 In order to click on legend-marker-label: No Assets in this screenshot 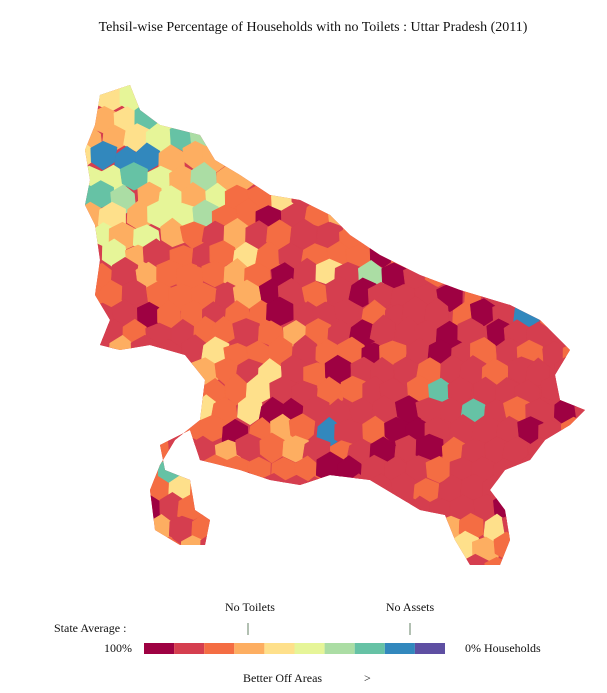, I will do `click(410, 607)`.